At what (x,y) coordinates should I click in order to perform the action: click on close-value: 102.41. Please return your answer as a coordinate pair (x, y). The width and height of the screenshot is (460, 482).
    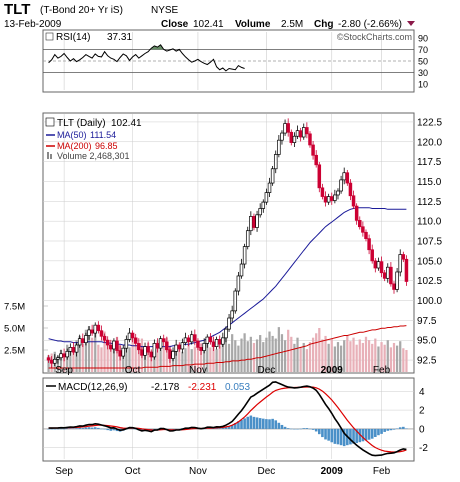
    Looking at the image, I should click on (208, 24).